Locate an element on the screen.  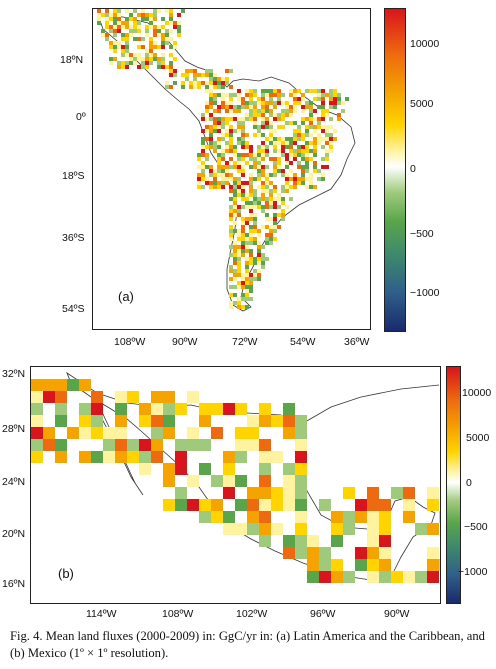
colorbar-b-label: −500 is located at coordinates (476, 527).